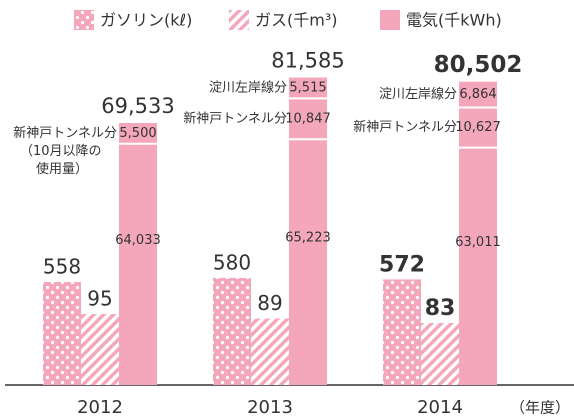 This screenshot has width=574, height=420. I want to click on segment-label: 5,500, so click(137, 133).